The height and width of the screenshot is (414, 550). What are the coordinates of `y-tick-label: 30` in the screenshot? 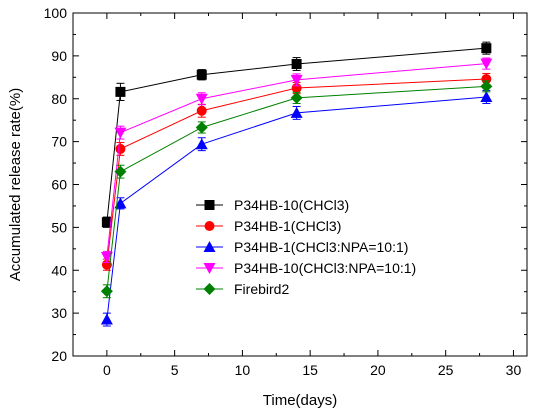 It's located at (59, 313).